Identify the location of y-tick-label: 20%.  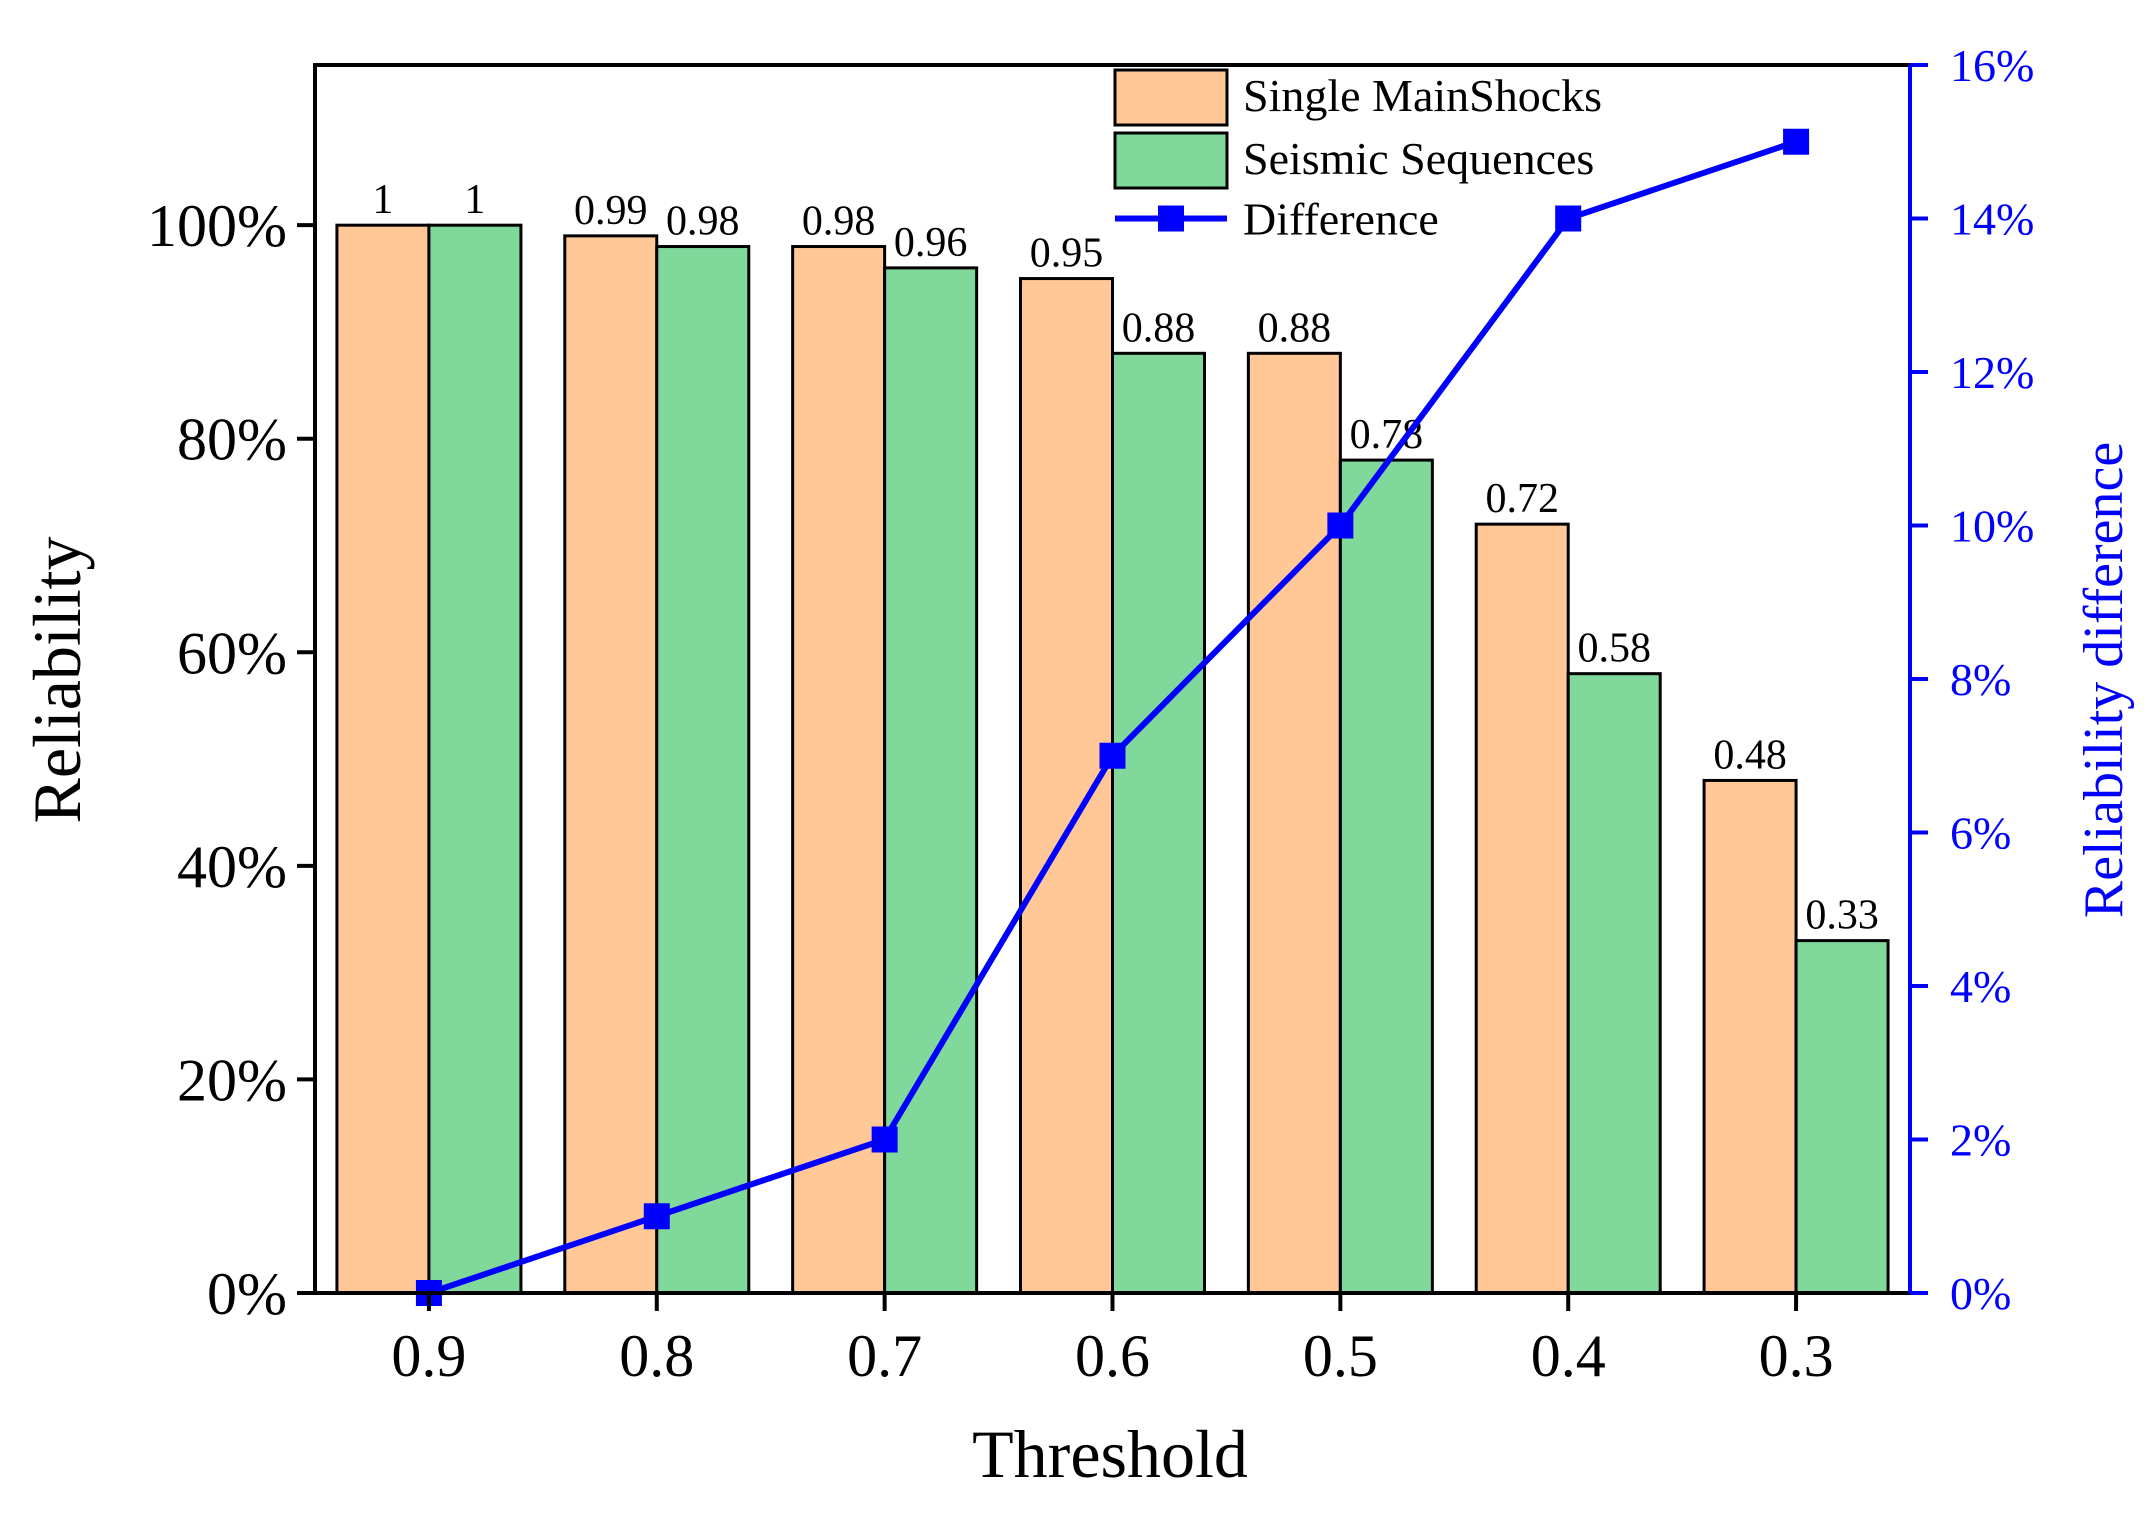
(232, 1080).